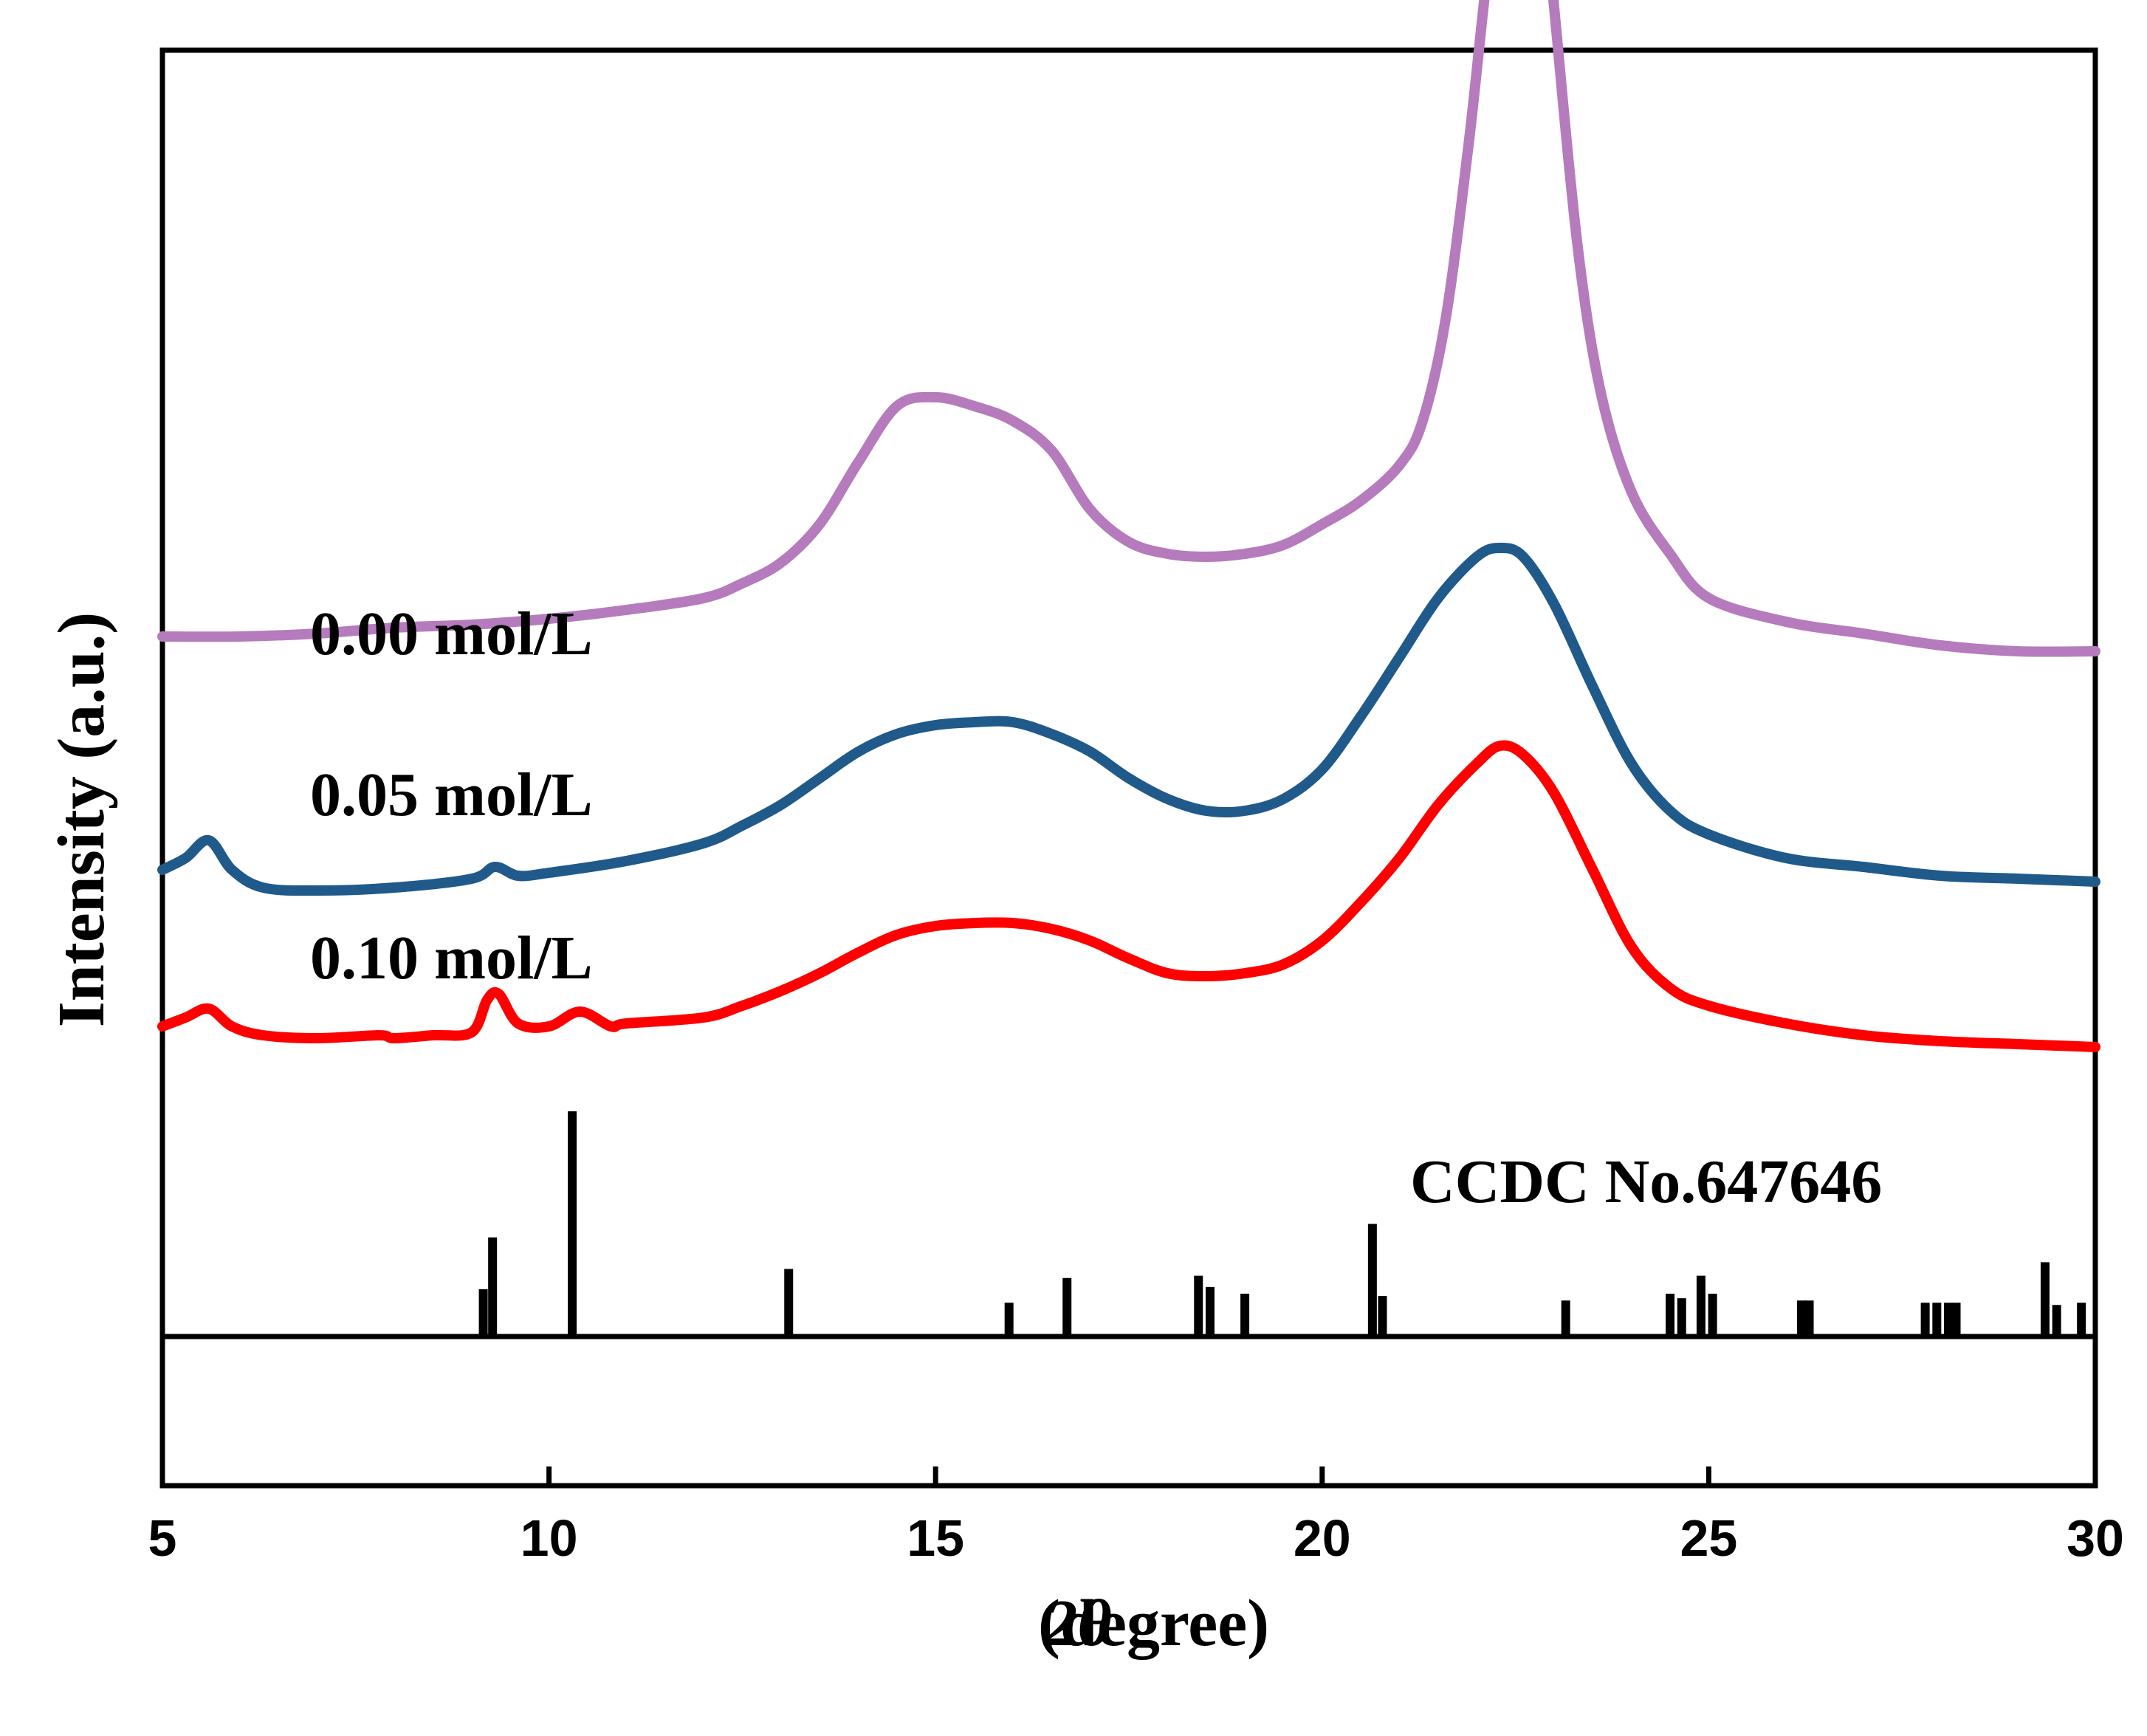  I want to click on x-tick-label-15: 15, so click(935, 1538).